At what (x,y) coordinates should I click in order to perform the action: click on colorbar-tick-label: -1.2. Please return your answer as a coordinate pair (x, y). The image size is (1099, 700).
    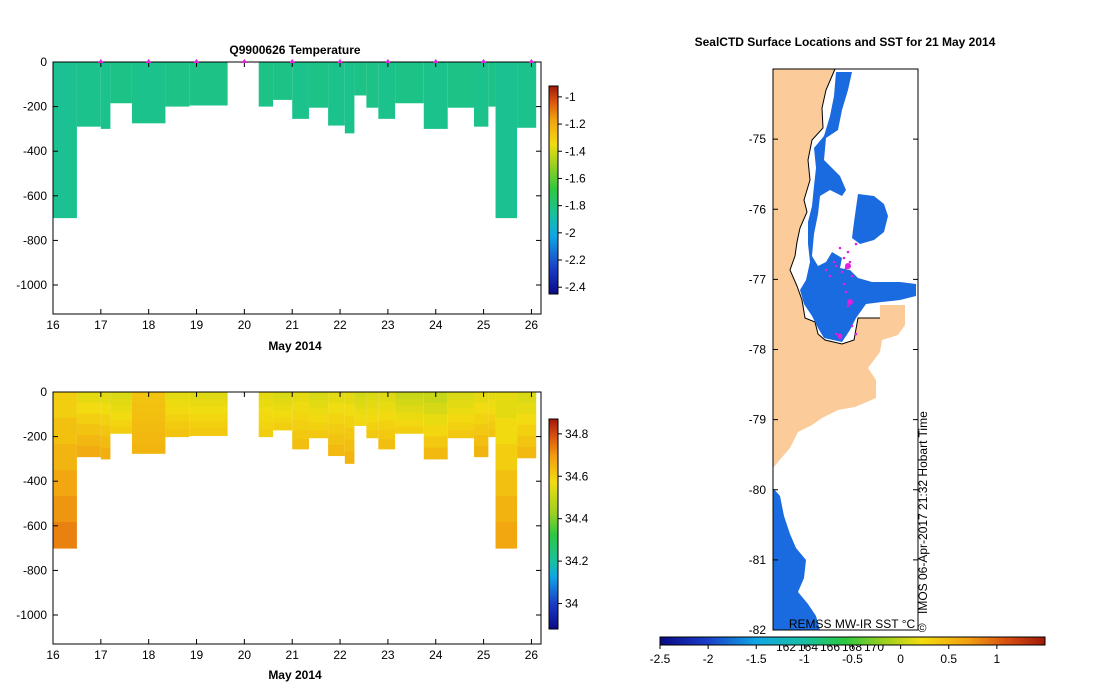
    Looking at the image, I should click on (575, 124).